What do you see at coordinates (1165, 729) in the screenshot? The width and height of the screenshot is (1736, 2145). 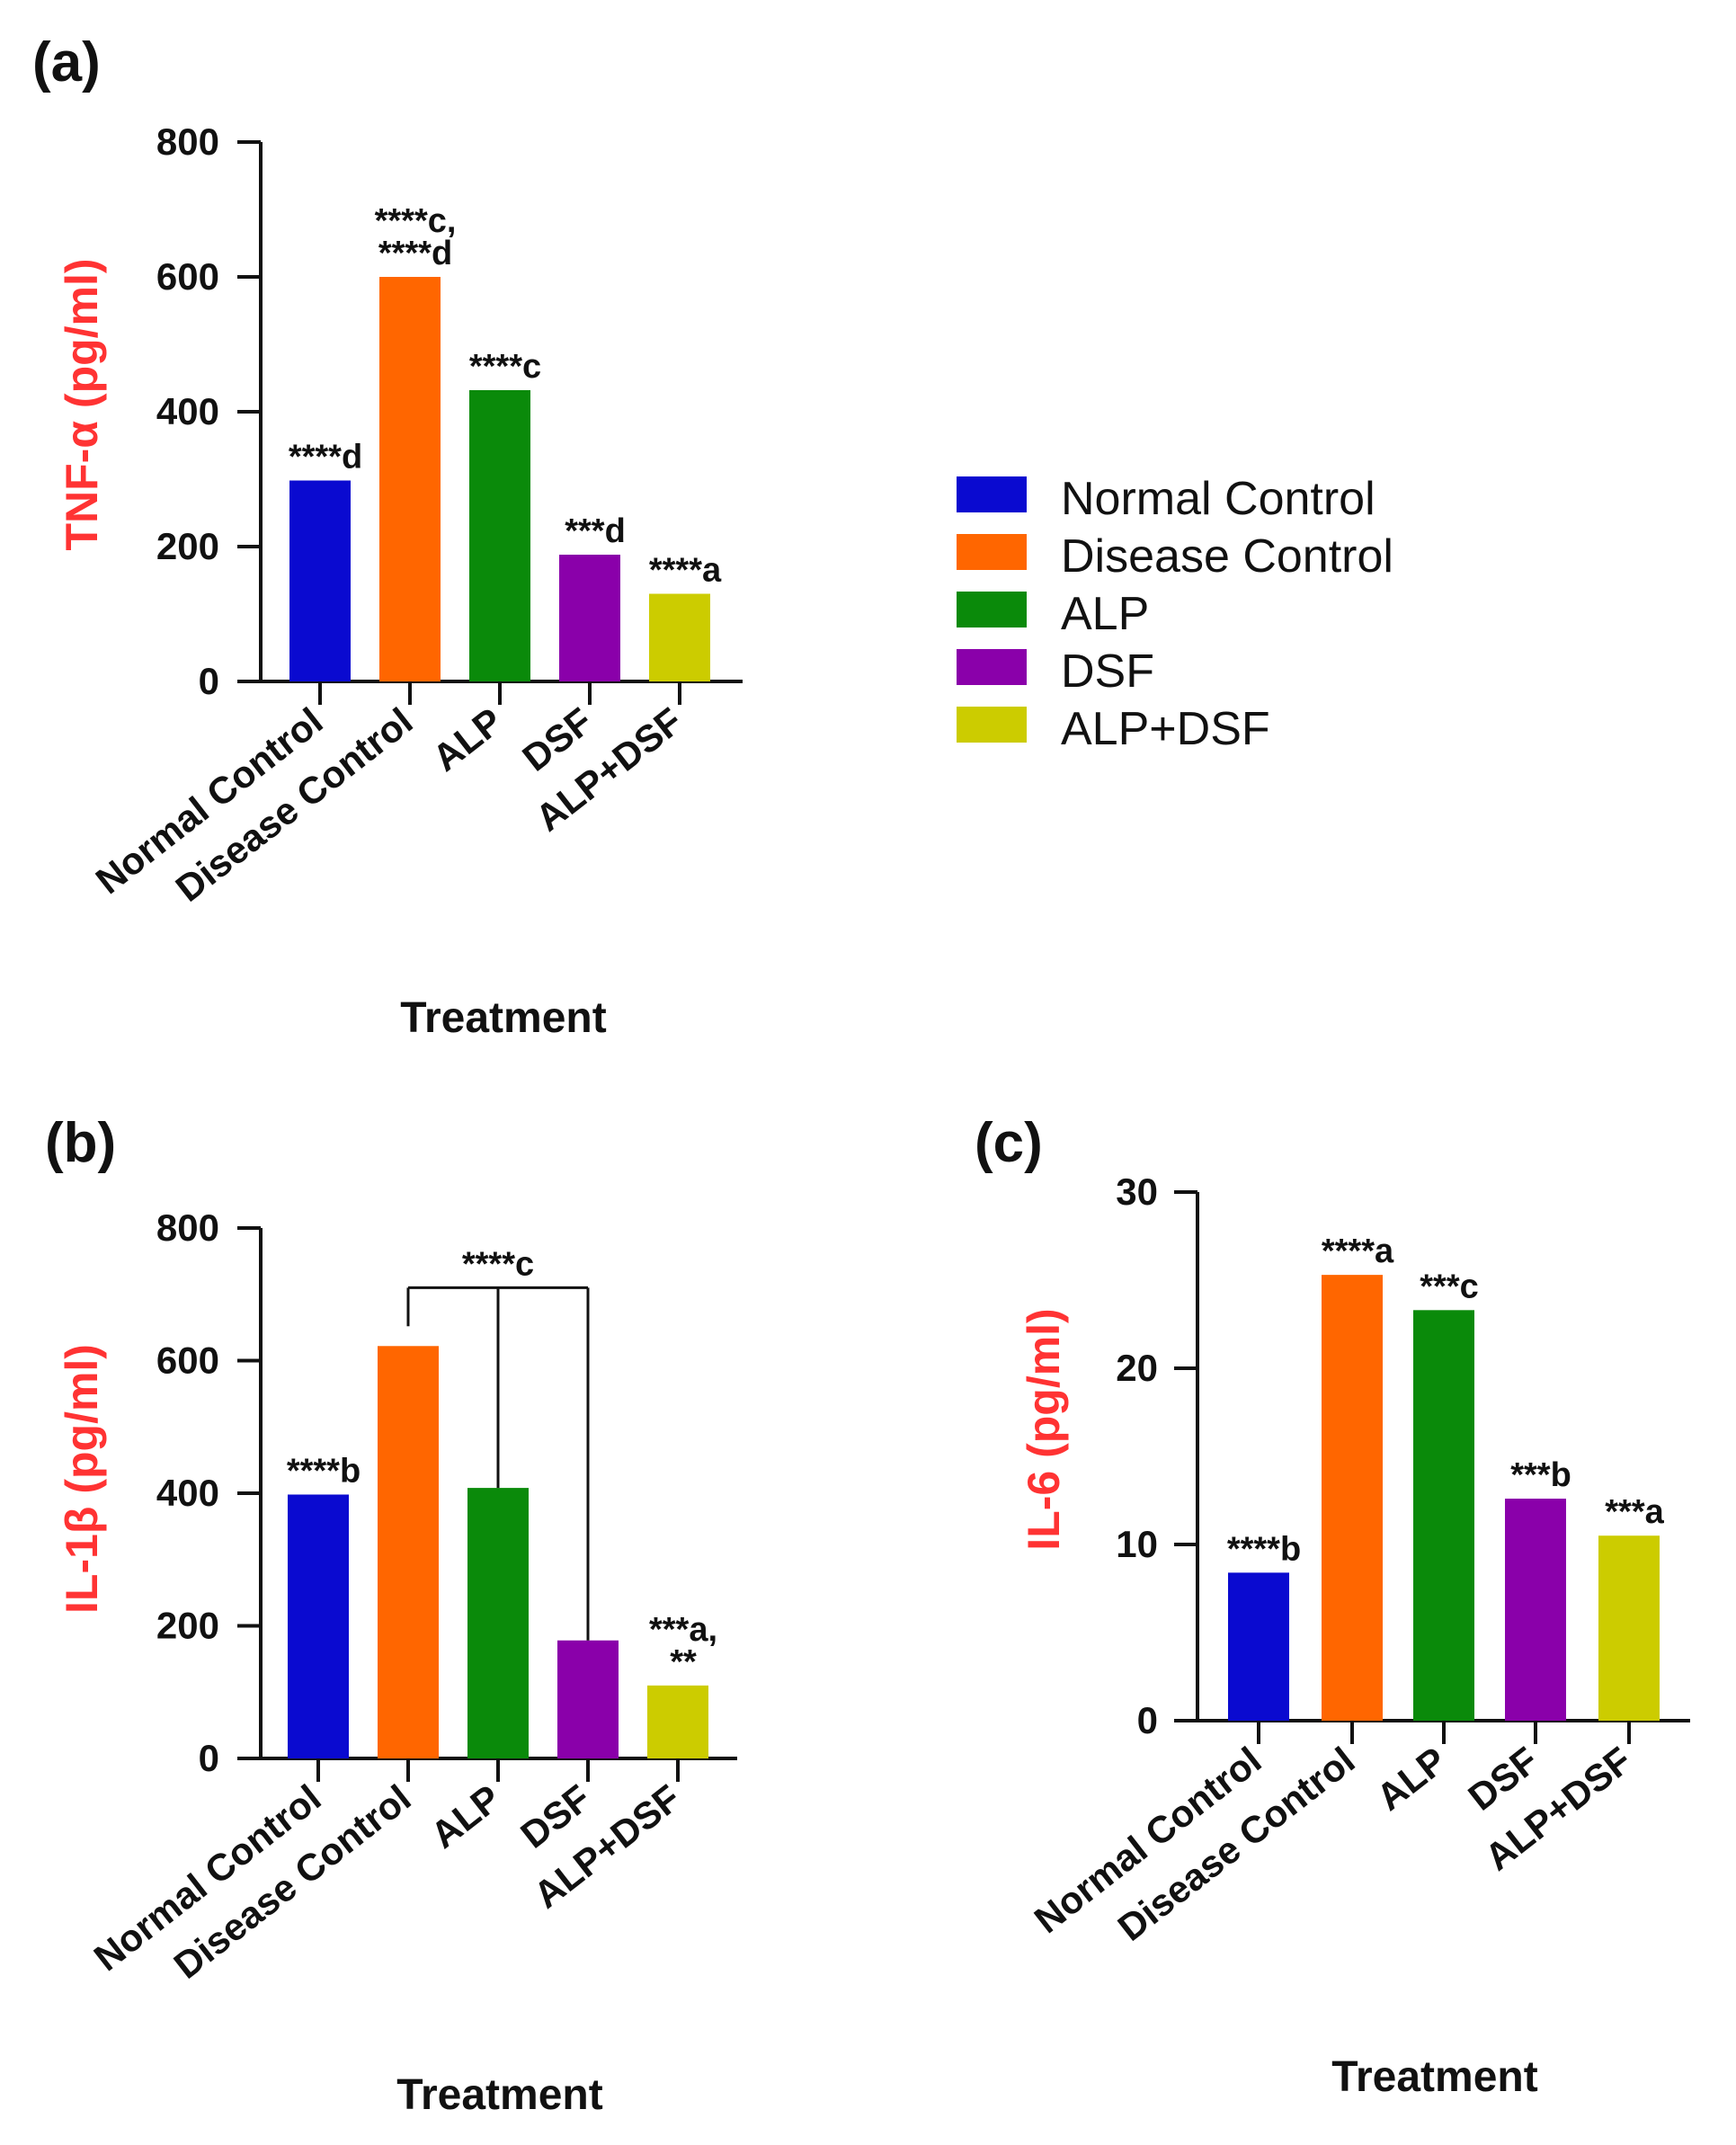 I see `legend-label-alp-dsf: ALP+DSF` at bounding box center [1165, 729].